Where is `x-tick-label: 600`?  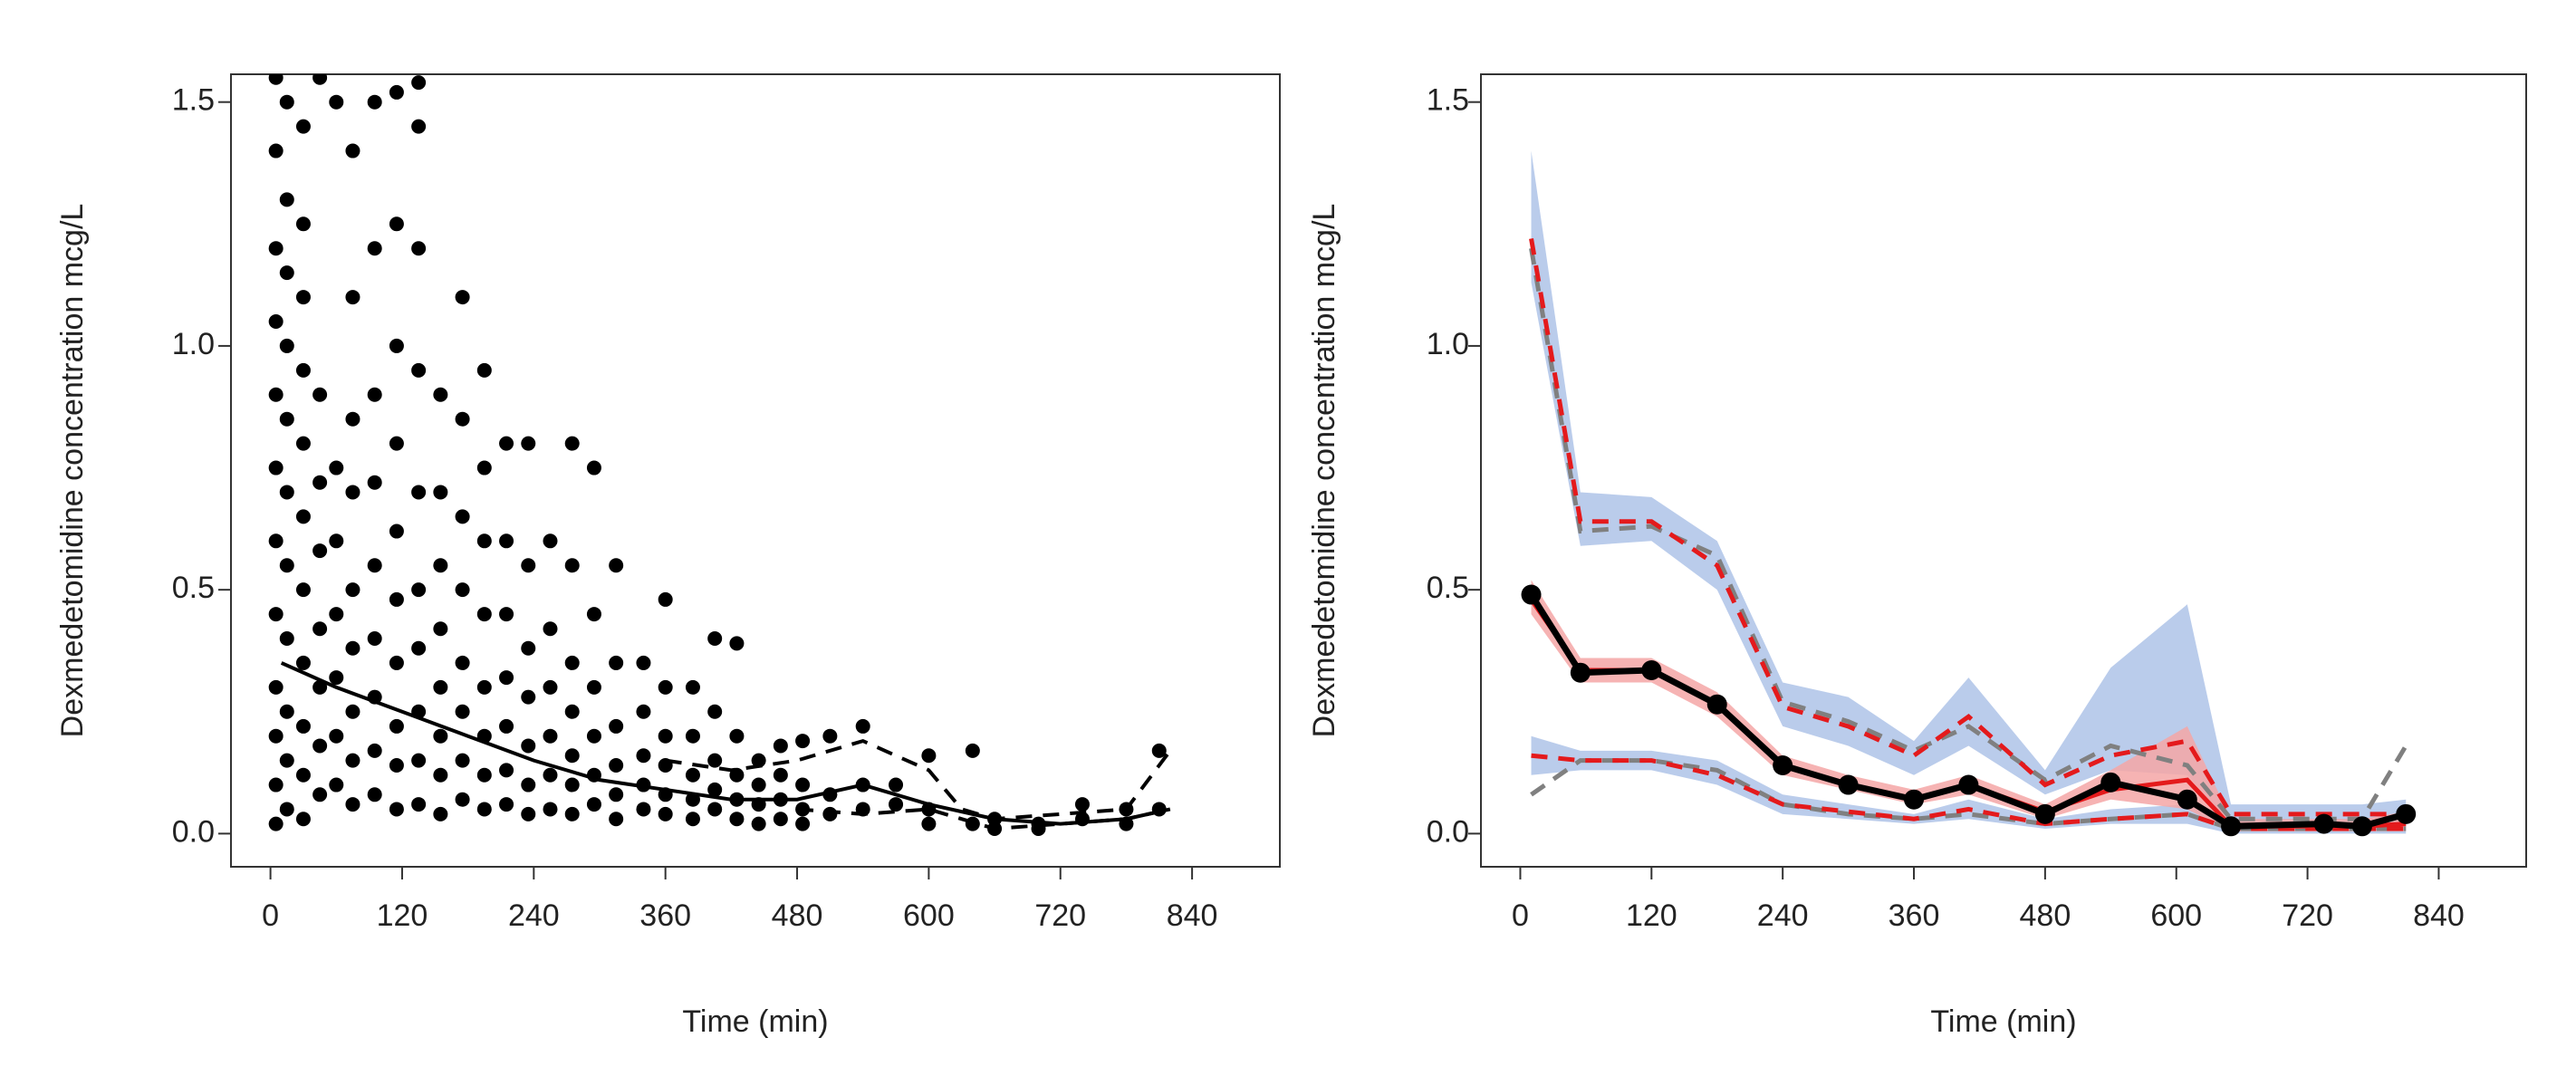
x-tick-label: 600 is located at coordinates (2176, 915).